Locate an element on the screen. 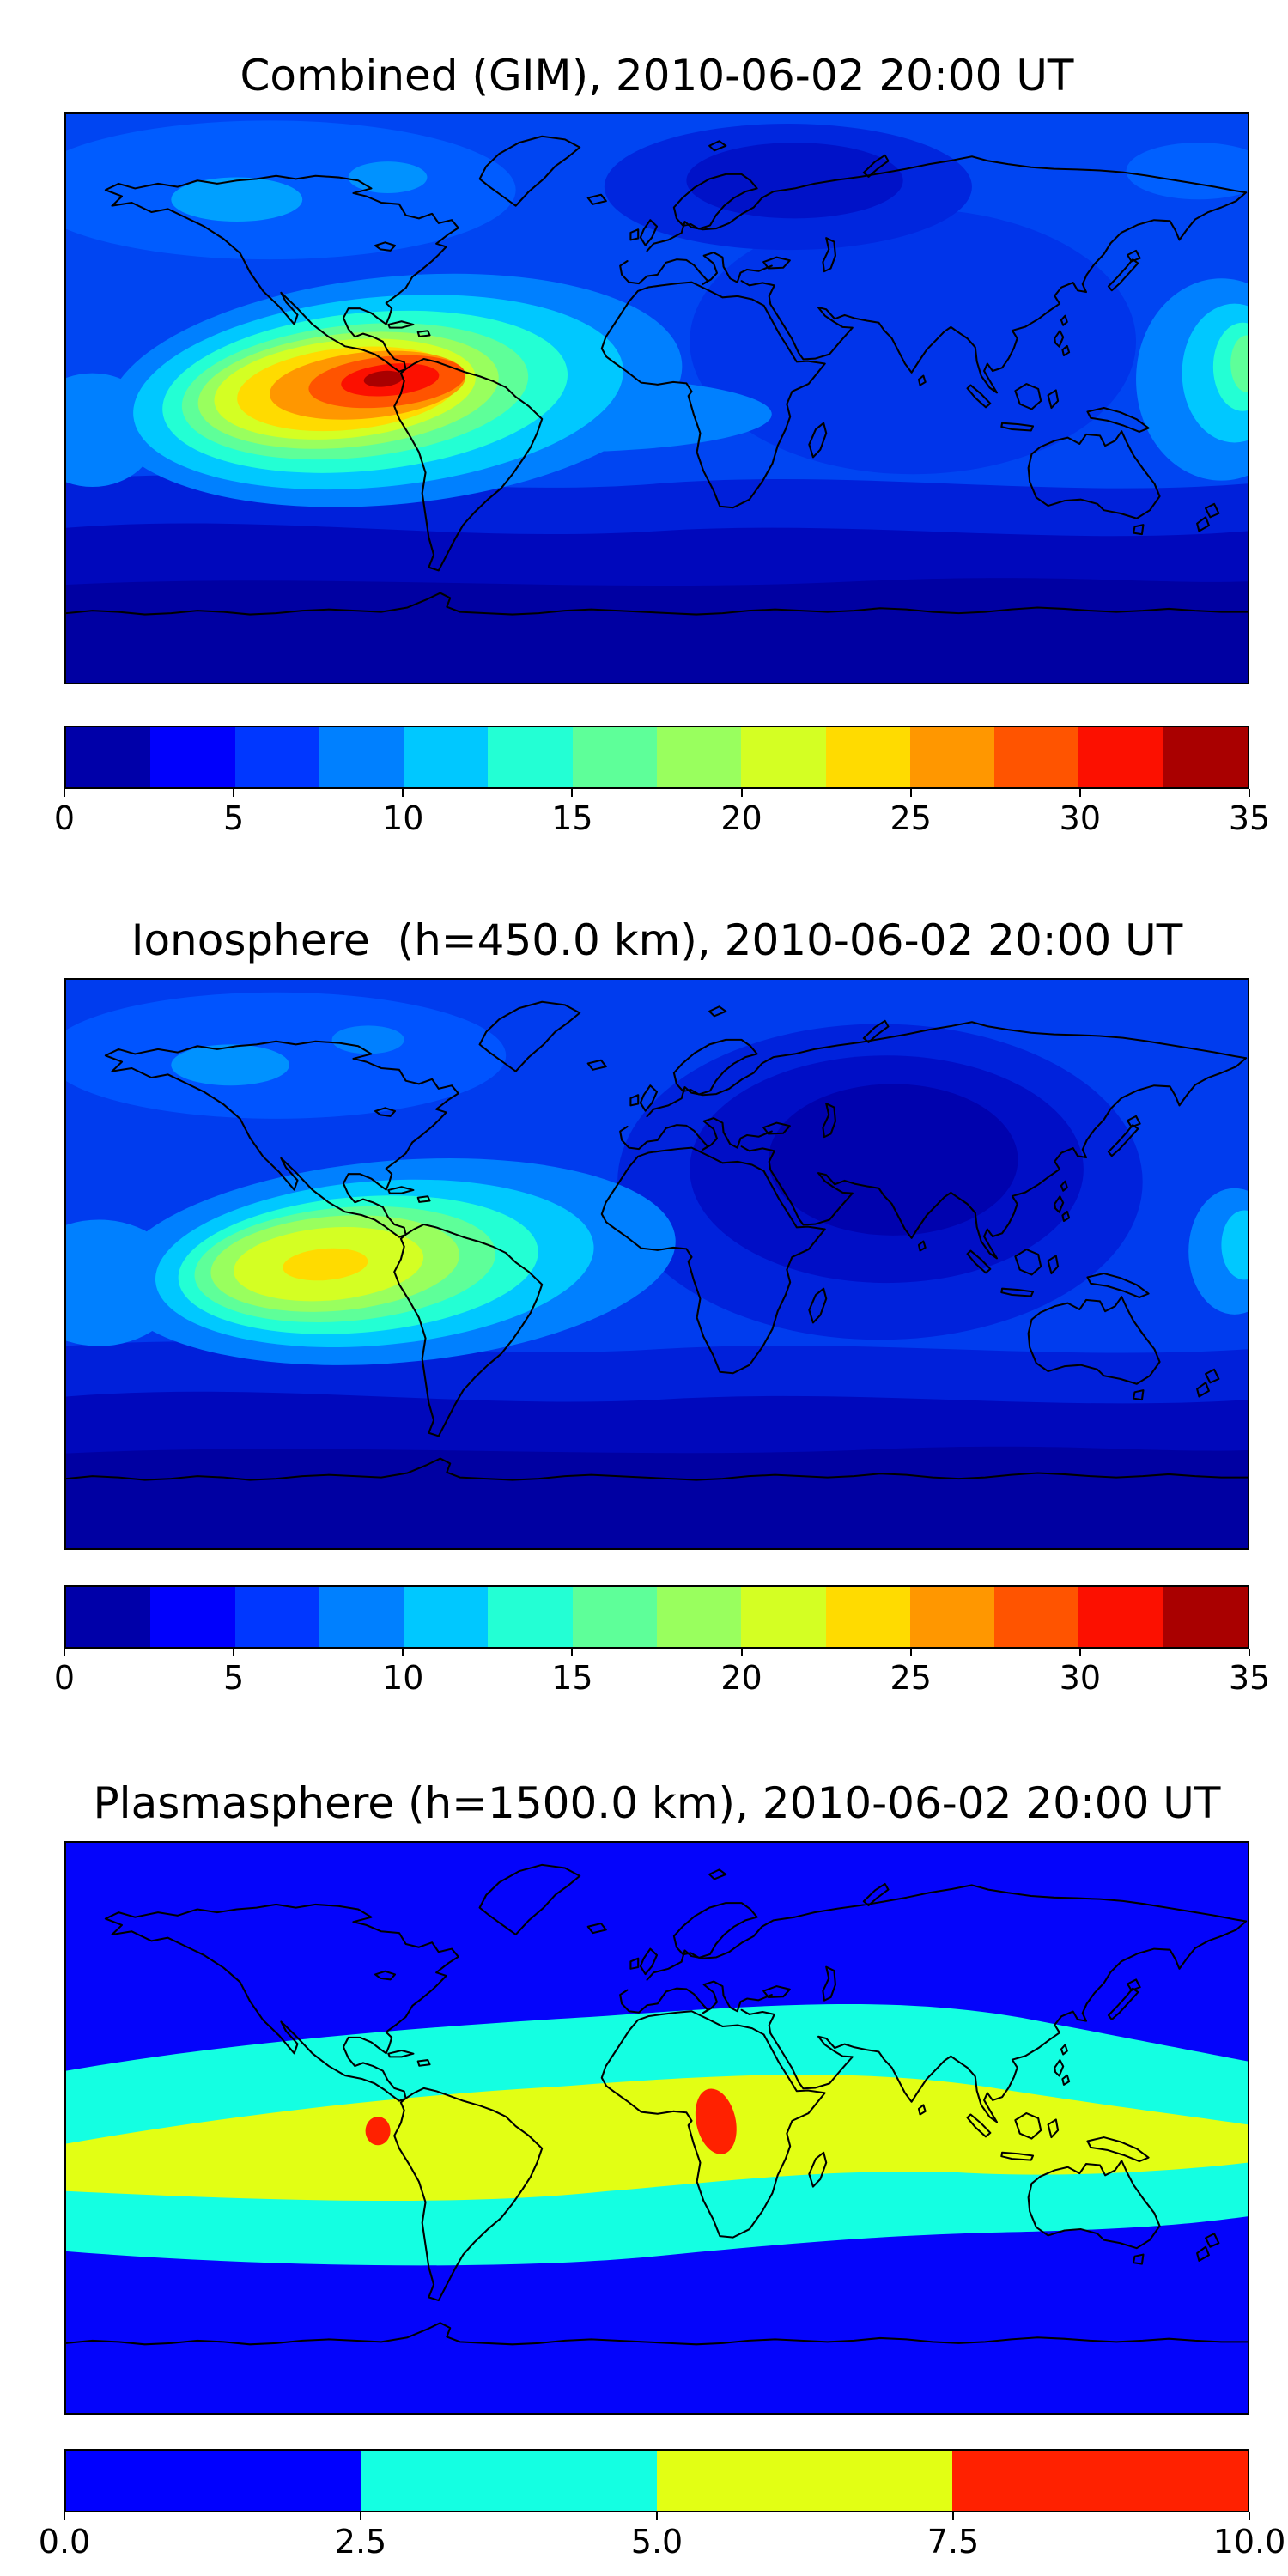 This screenshot has height=2576, width=1288. plasma-band-yellow is located at coordinates (657, 2138).